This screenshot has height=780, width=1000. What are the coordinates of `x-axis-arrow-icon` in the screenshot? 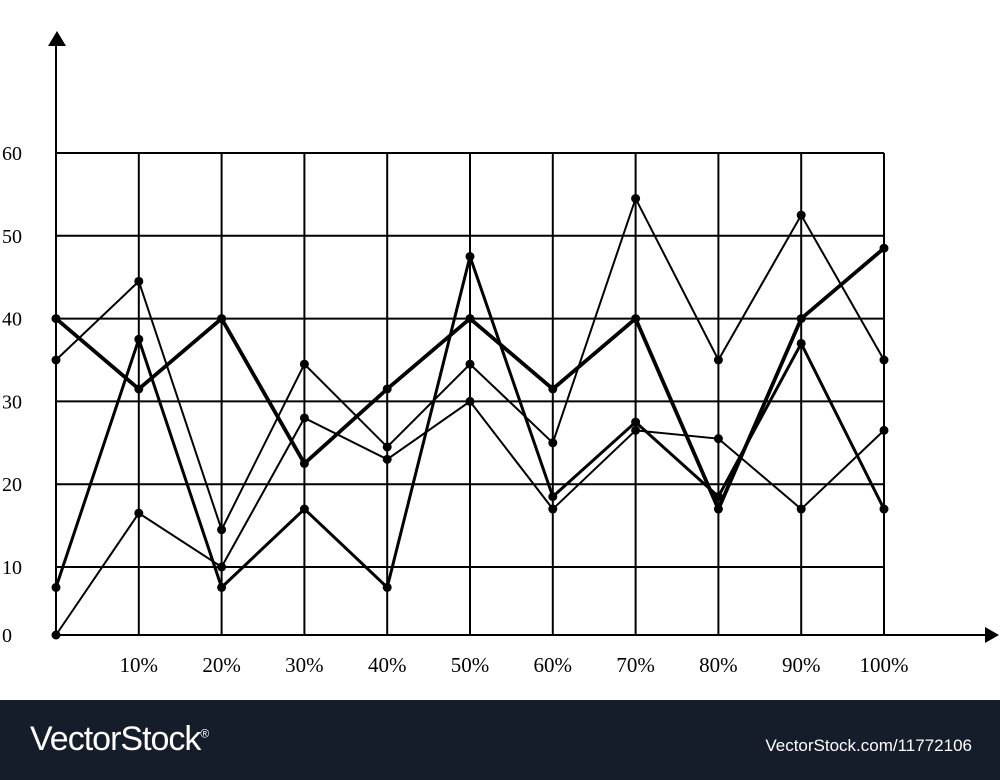 It's located at (992, 635).